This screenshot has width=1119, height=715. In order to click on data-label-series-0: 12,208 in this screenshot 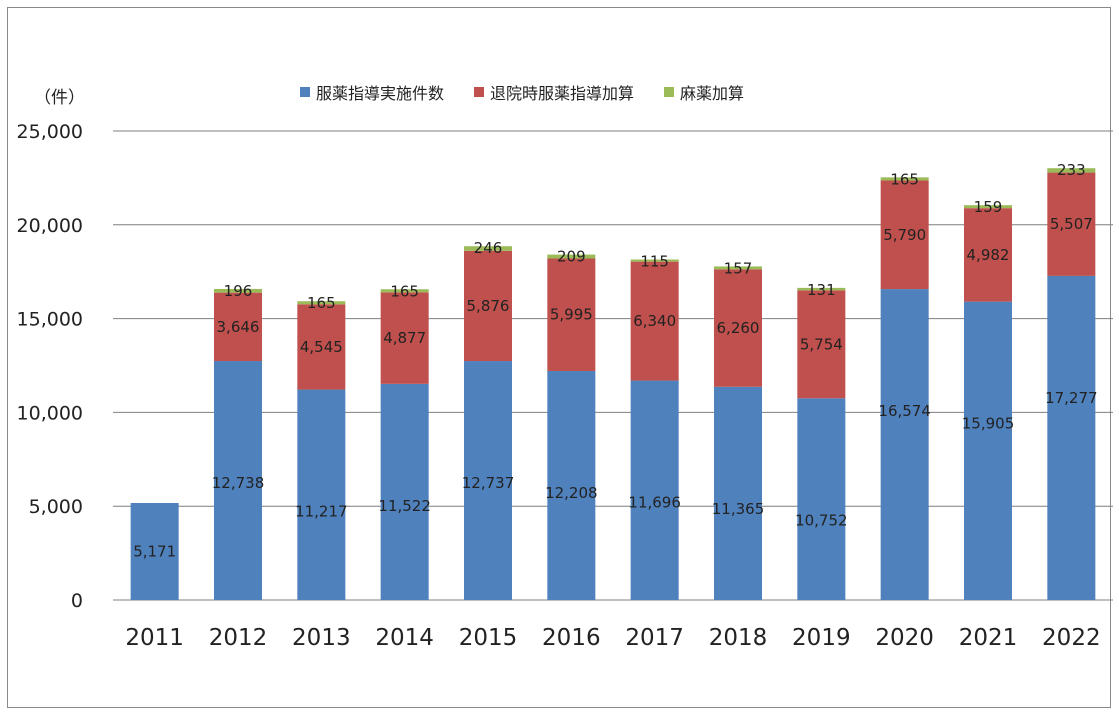, I will do `click(571, 493)`.